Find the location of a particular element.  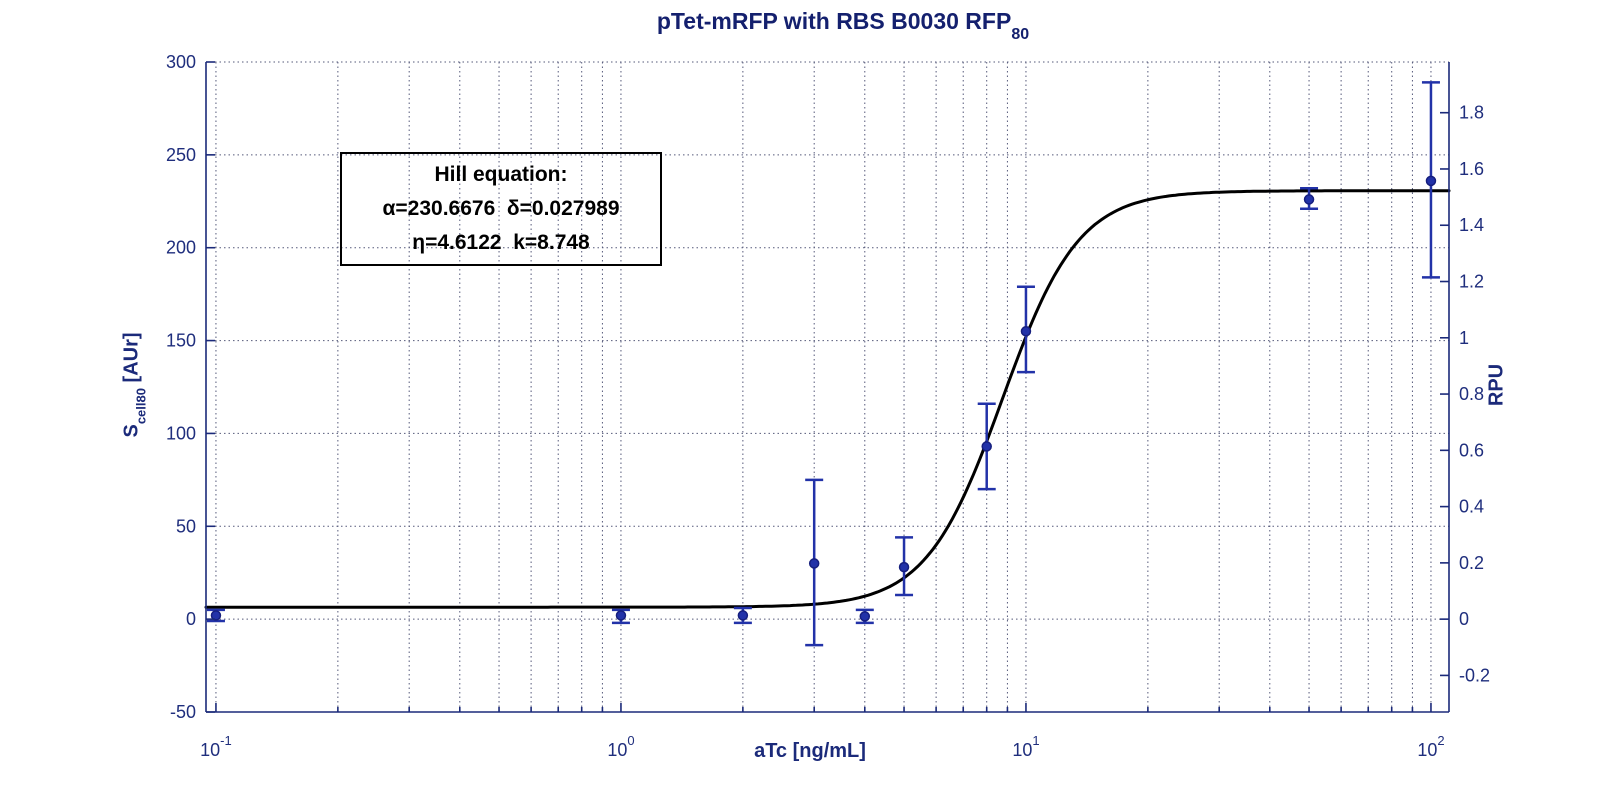

y-left-tick-label: 100 is located at coordinates (181, 433).